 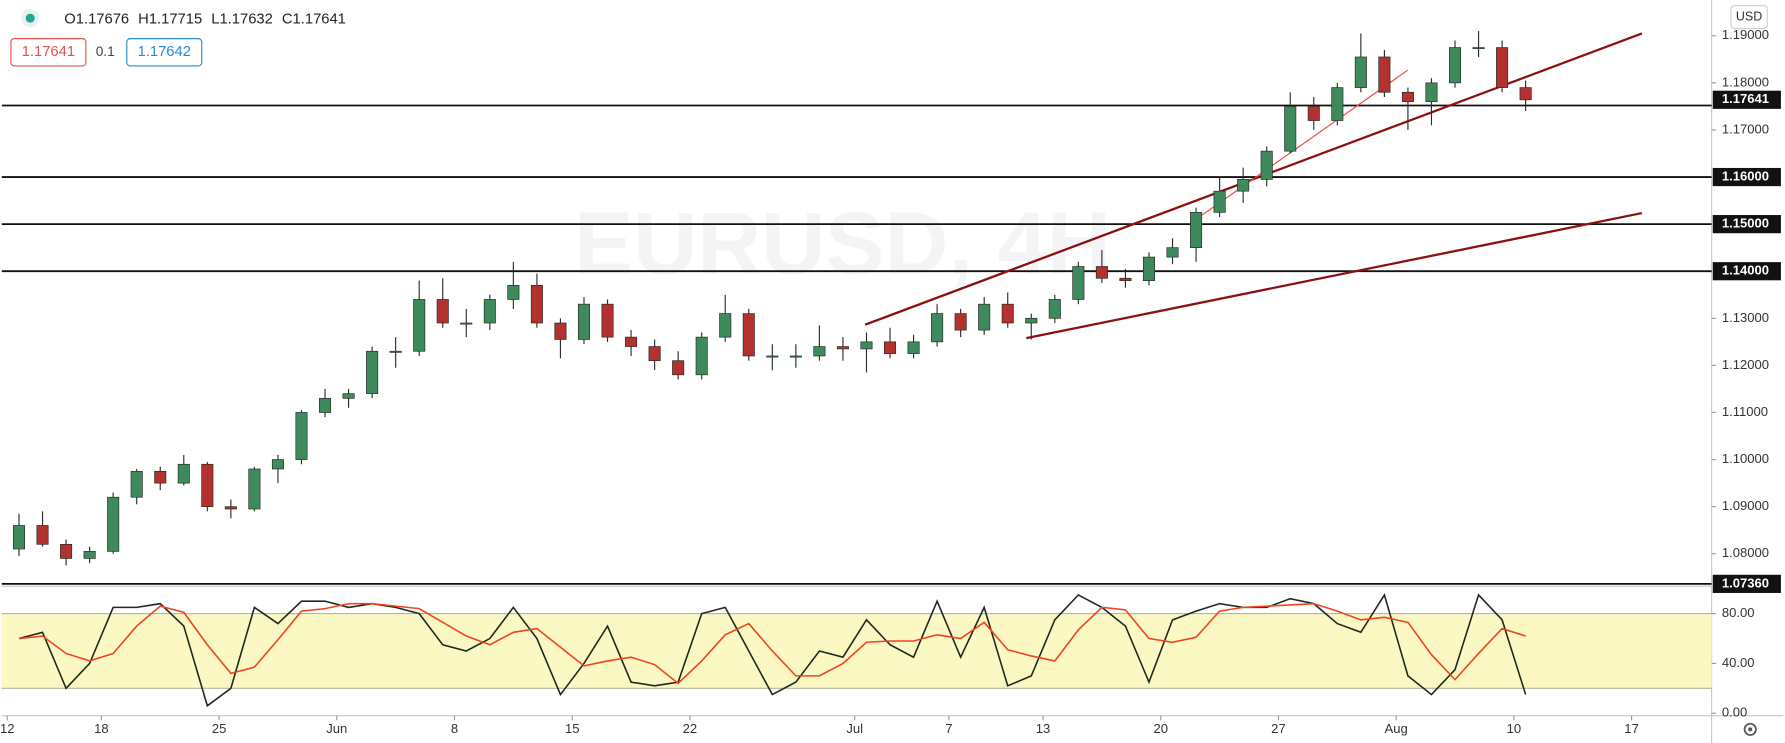 What do you see at coordinates (1745, 505) in the screenshot?
I see `y-tick-label: 1.09000` at bounding box center [1745, 505].